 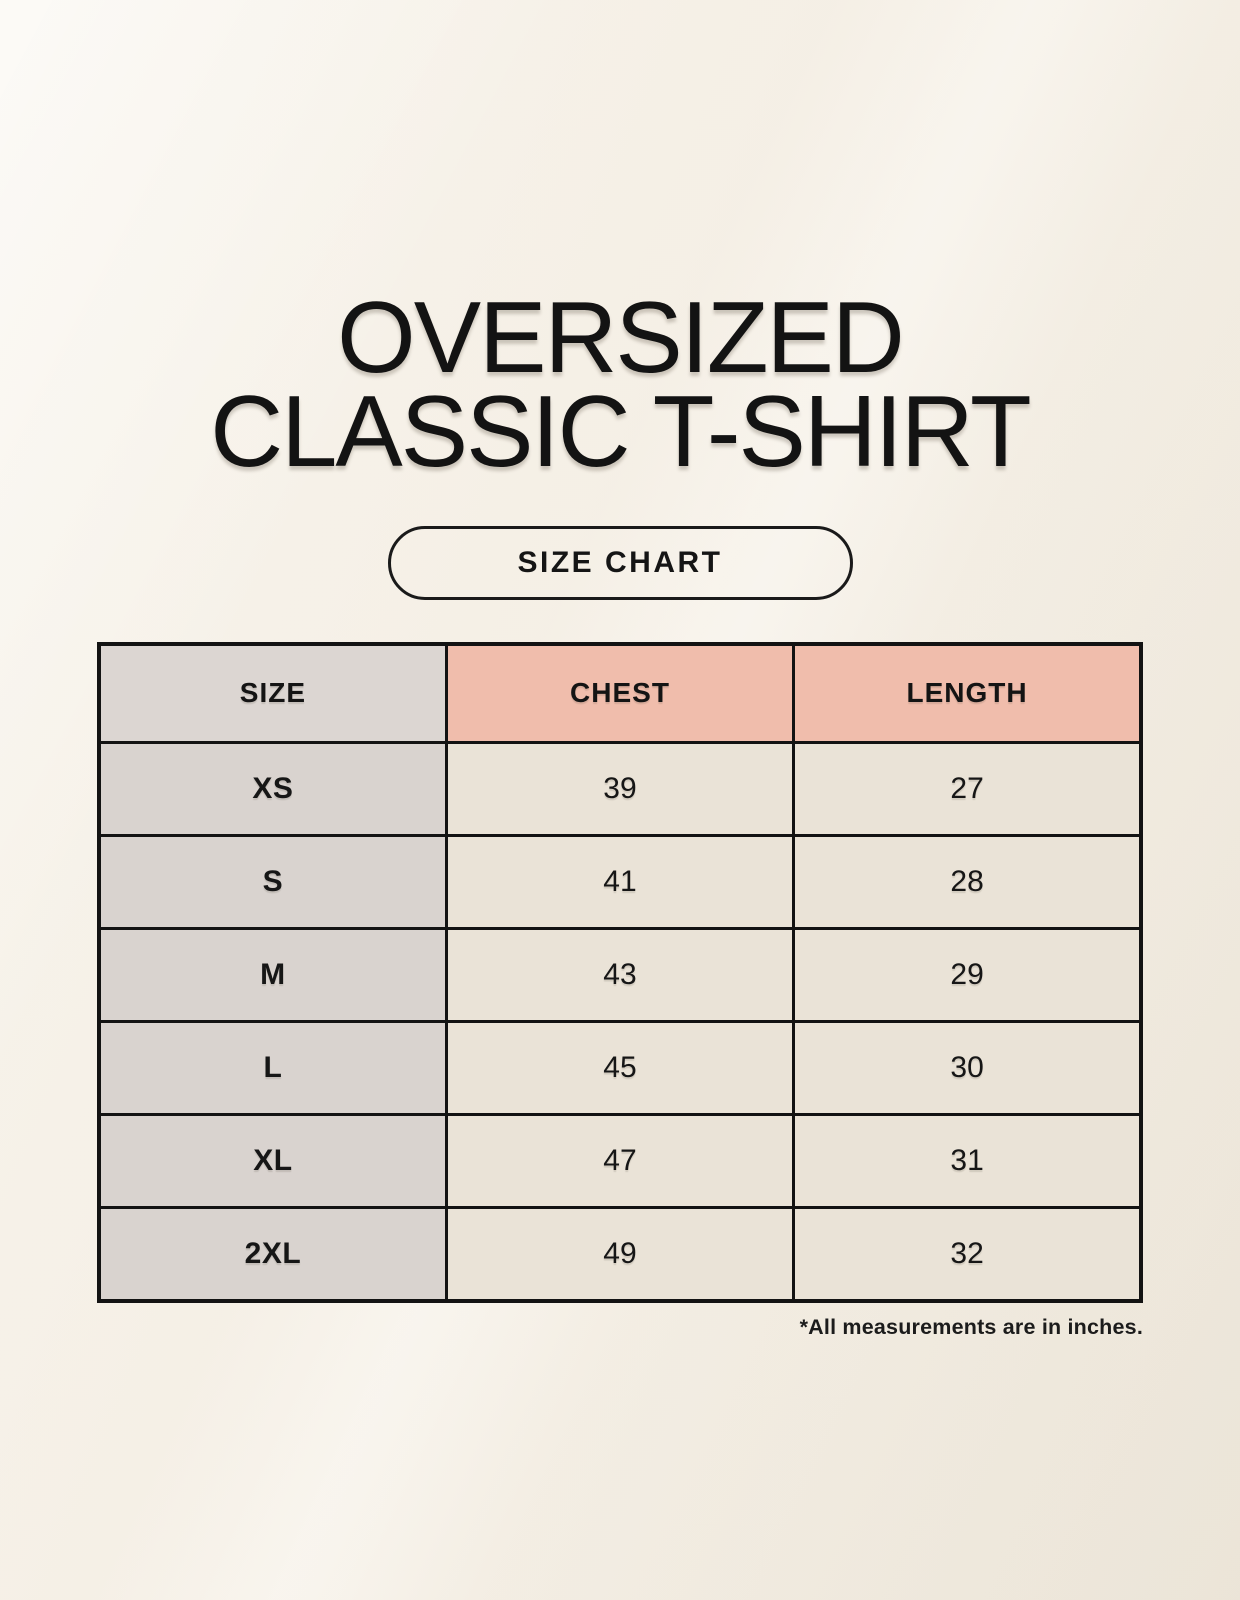 What do you see at coordinates (971, 1326) in the screenshot?
I see `measurements-note: *All measurements are in inches.` at bounding box center [971, 1326].